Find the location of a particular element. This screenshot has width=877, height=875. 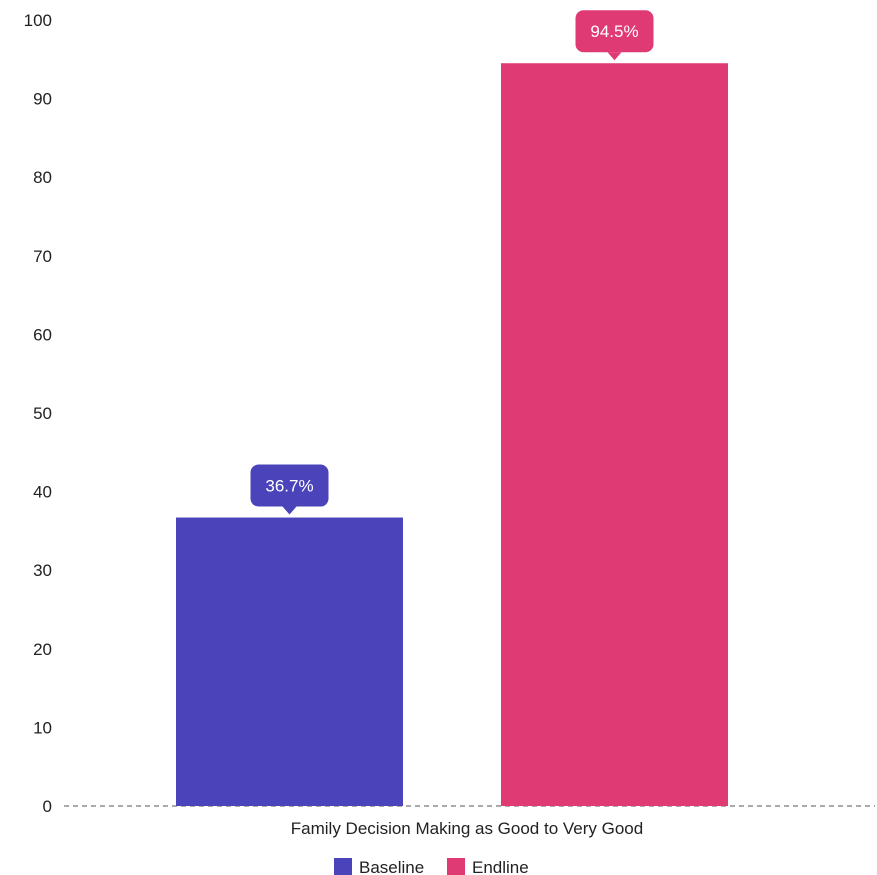

y-tick-label: 70 is located at coordinates (42, 256).